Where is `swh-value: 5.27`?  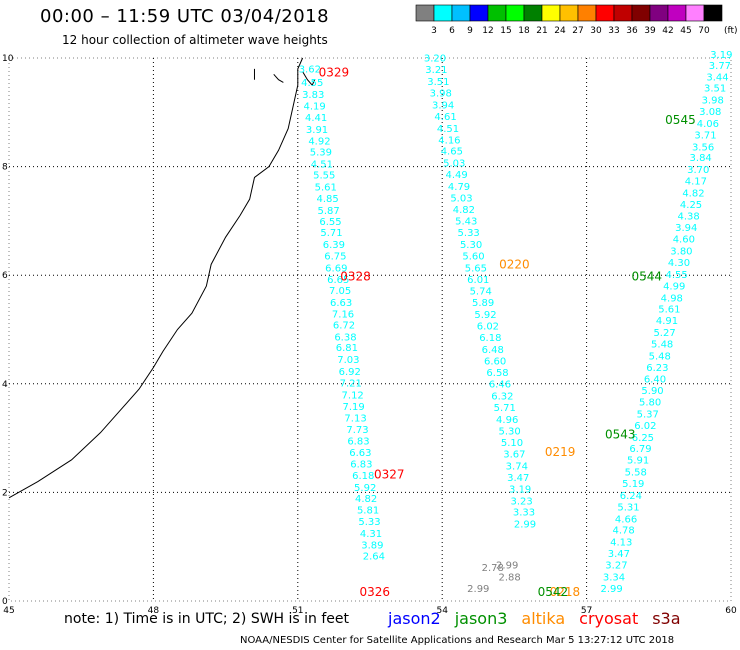 swh-value: 5.27 is located at coordinates (664, 333).